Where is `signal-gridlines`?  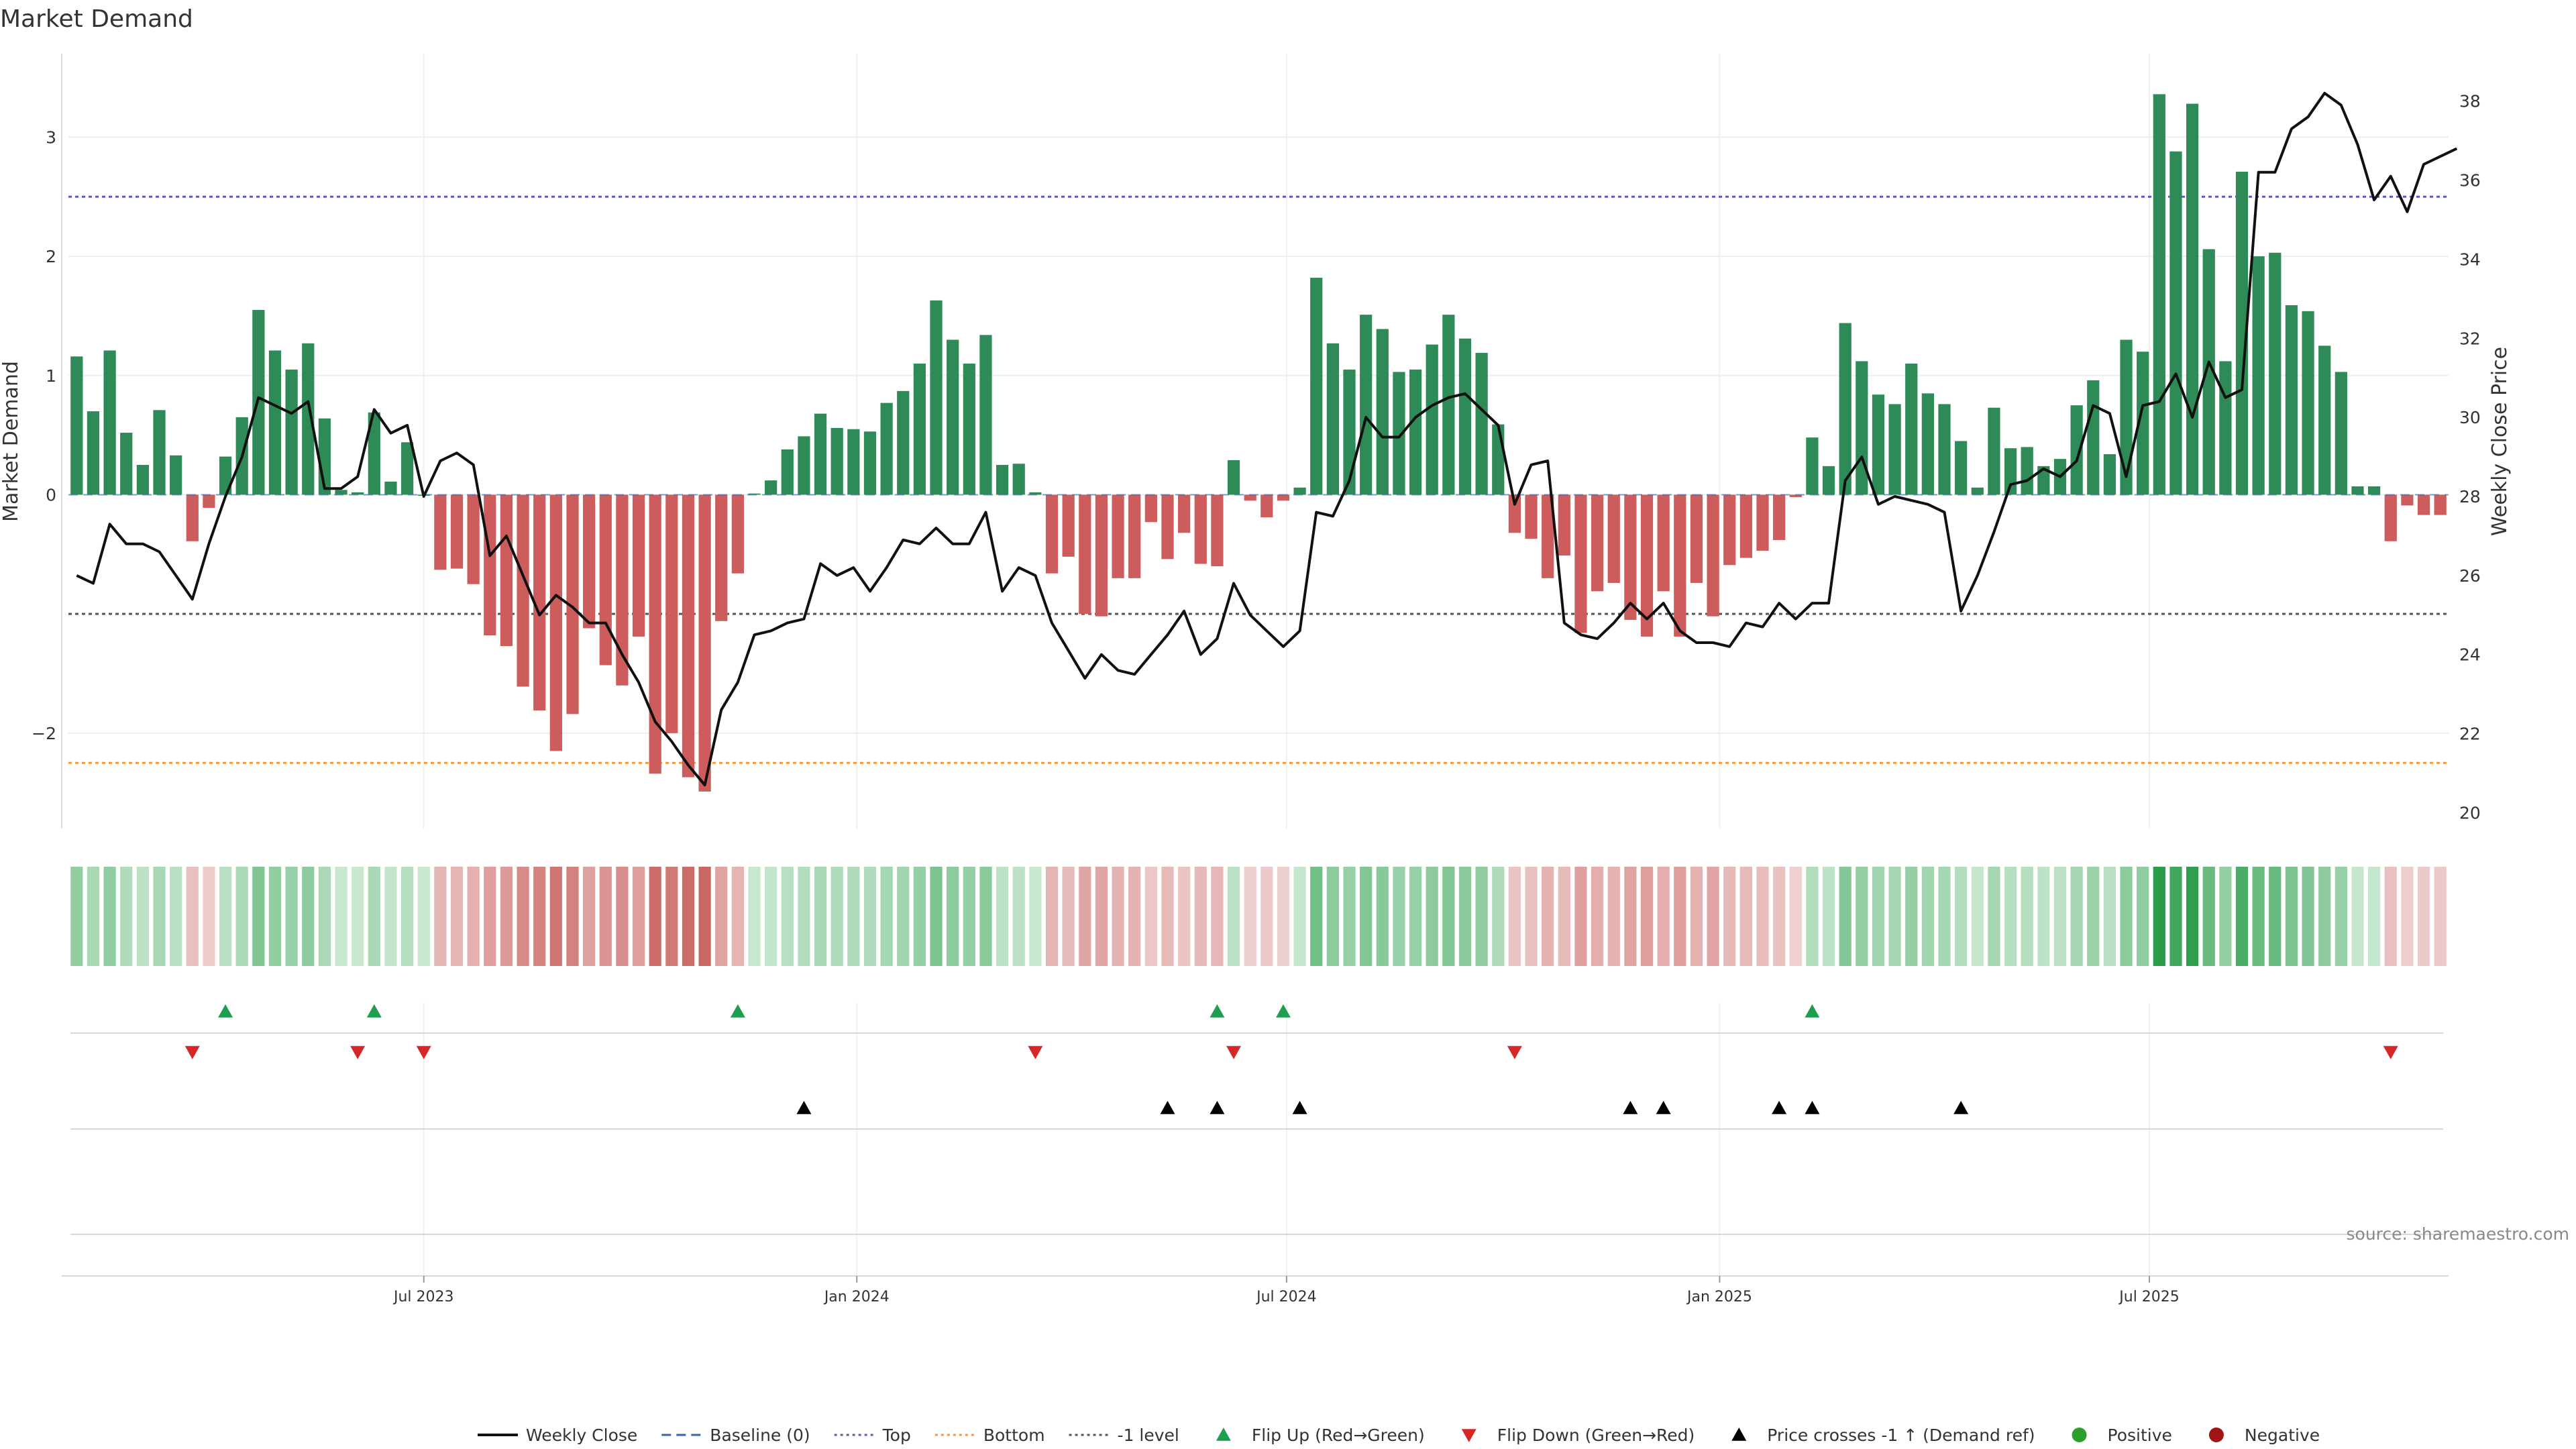 signal-gridlines is located at coordinates (1287, 1139).